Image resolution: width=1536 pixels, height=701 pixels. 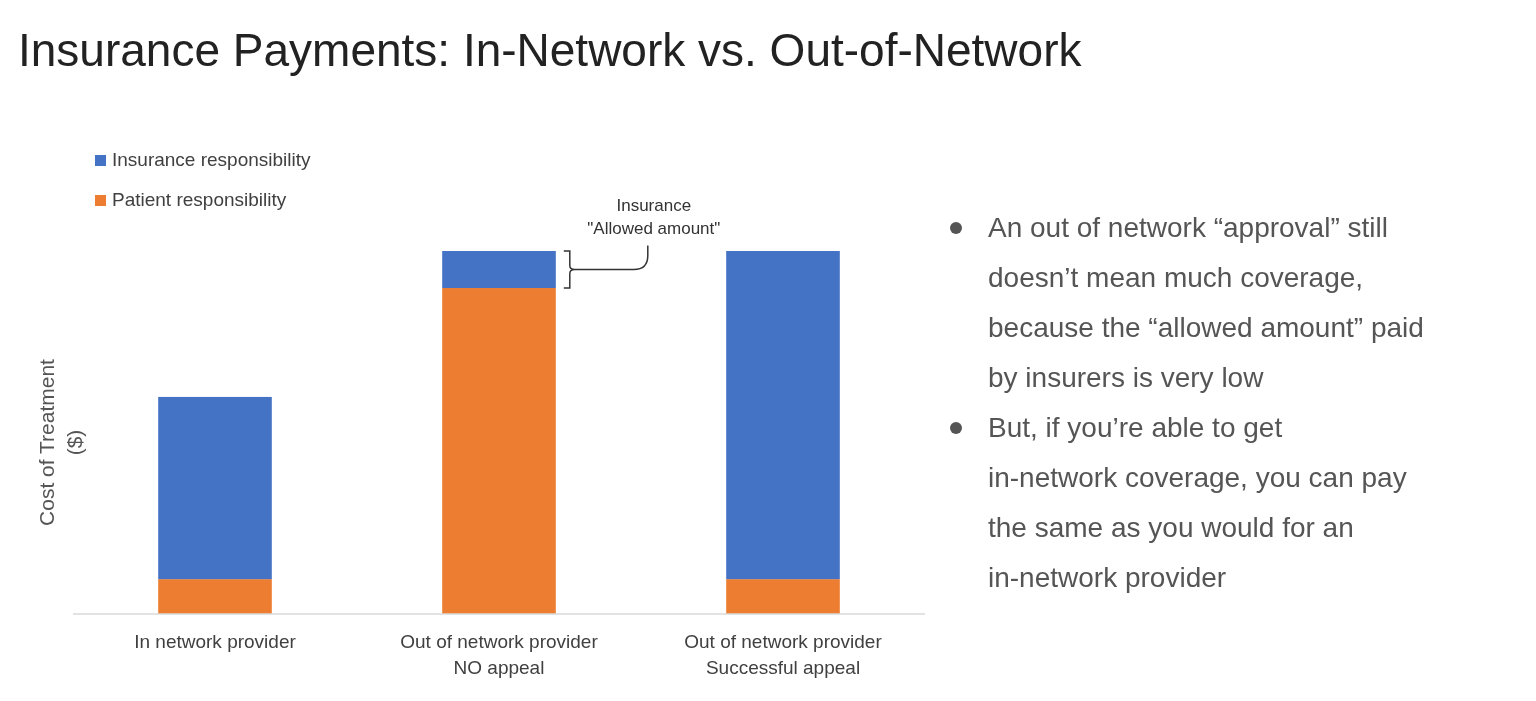 I want to click on x-tick-label: Out of network provider NO appeal, so click(x=499, y=654).